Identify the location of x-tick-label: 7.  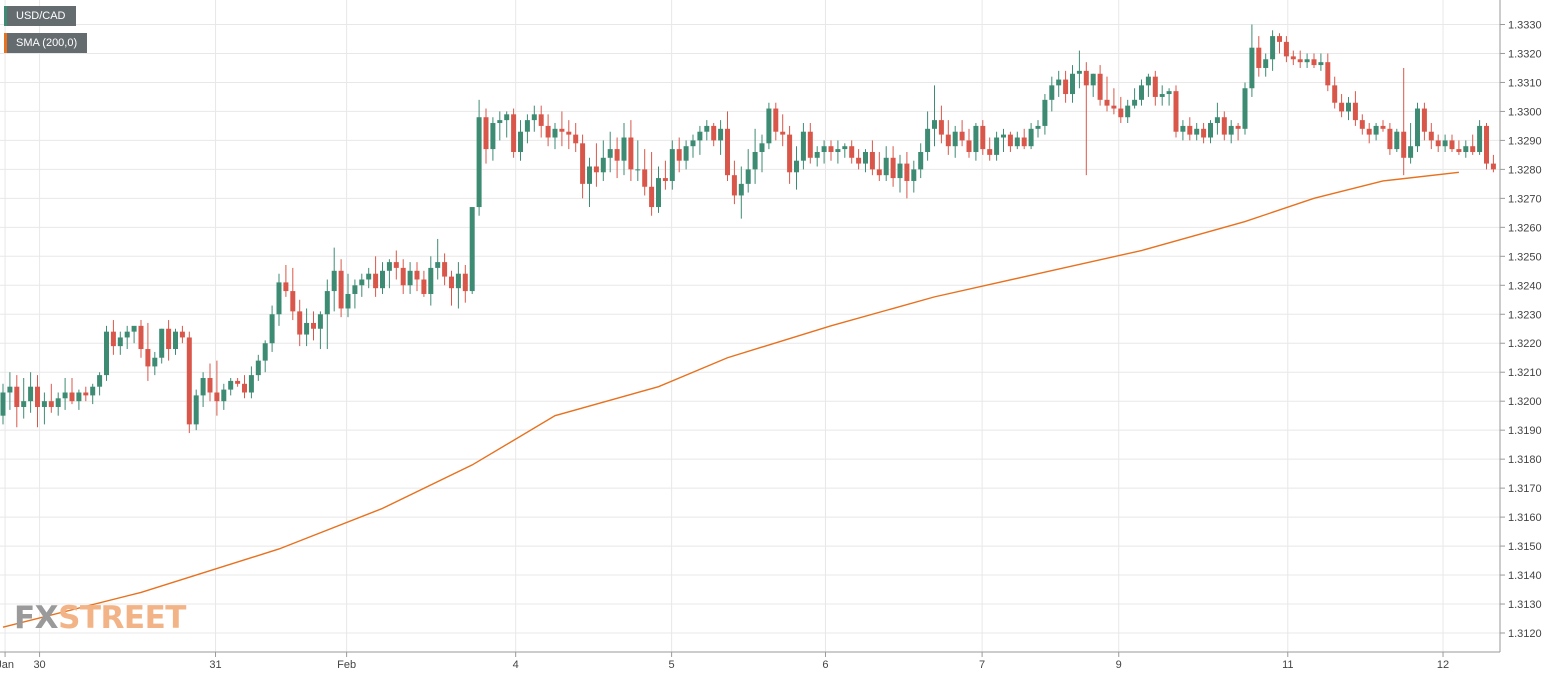
(982, 665).